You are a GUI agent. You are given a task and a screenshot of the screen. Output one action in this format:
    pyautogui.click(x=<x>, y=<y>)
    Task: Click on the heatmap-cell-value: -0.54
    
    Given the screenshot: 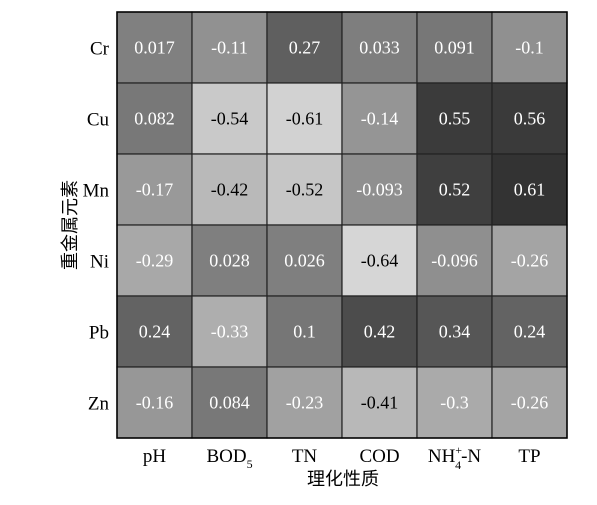 What is the action you would take?
    pyautogui.click(x=230, y=119)
    